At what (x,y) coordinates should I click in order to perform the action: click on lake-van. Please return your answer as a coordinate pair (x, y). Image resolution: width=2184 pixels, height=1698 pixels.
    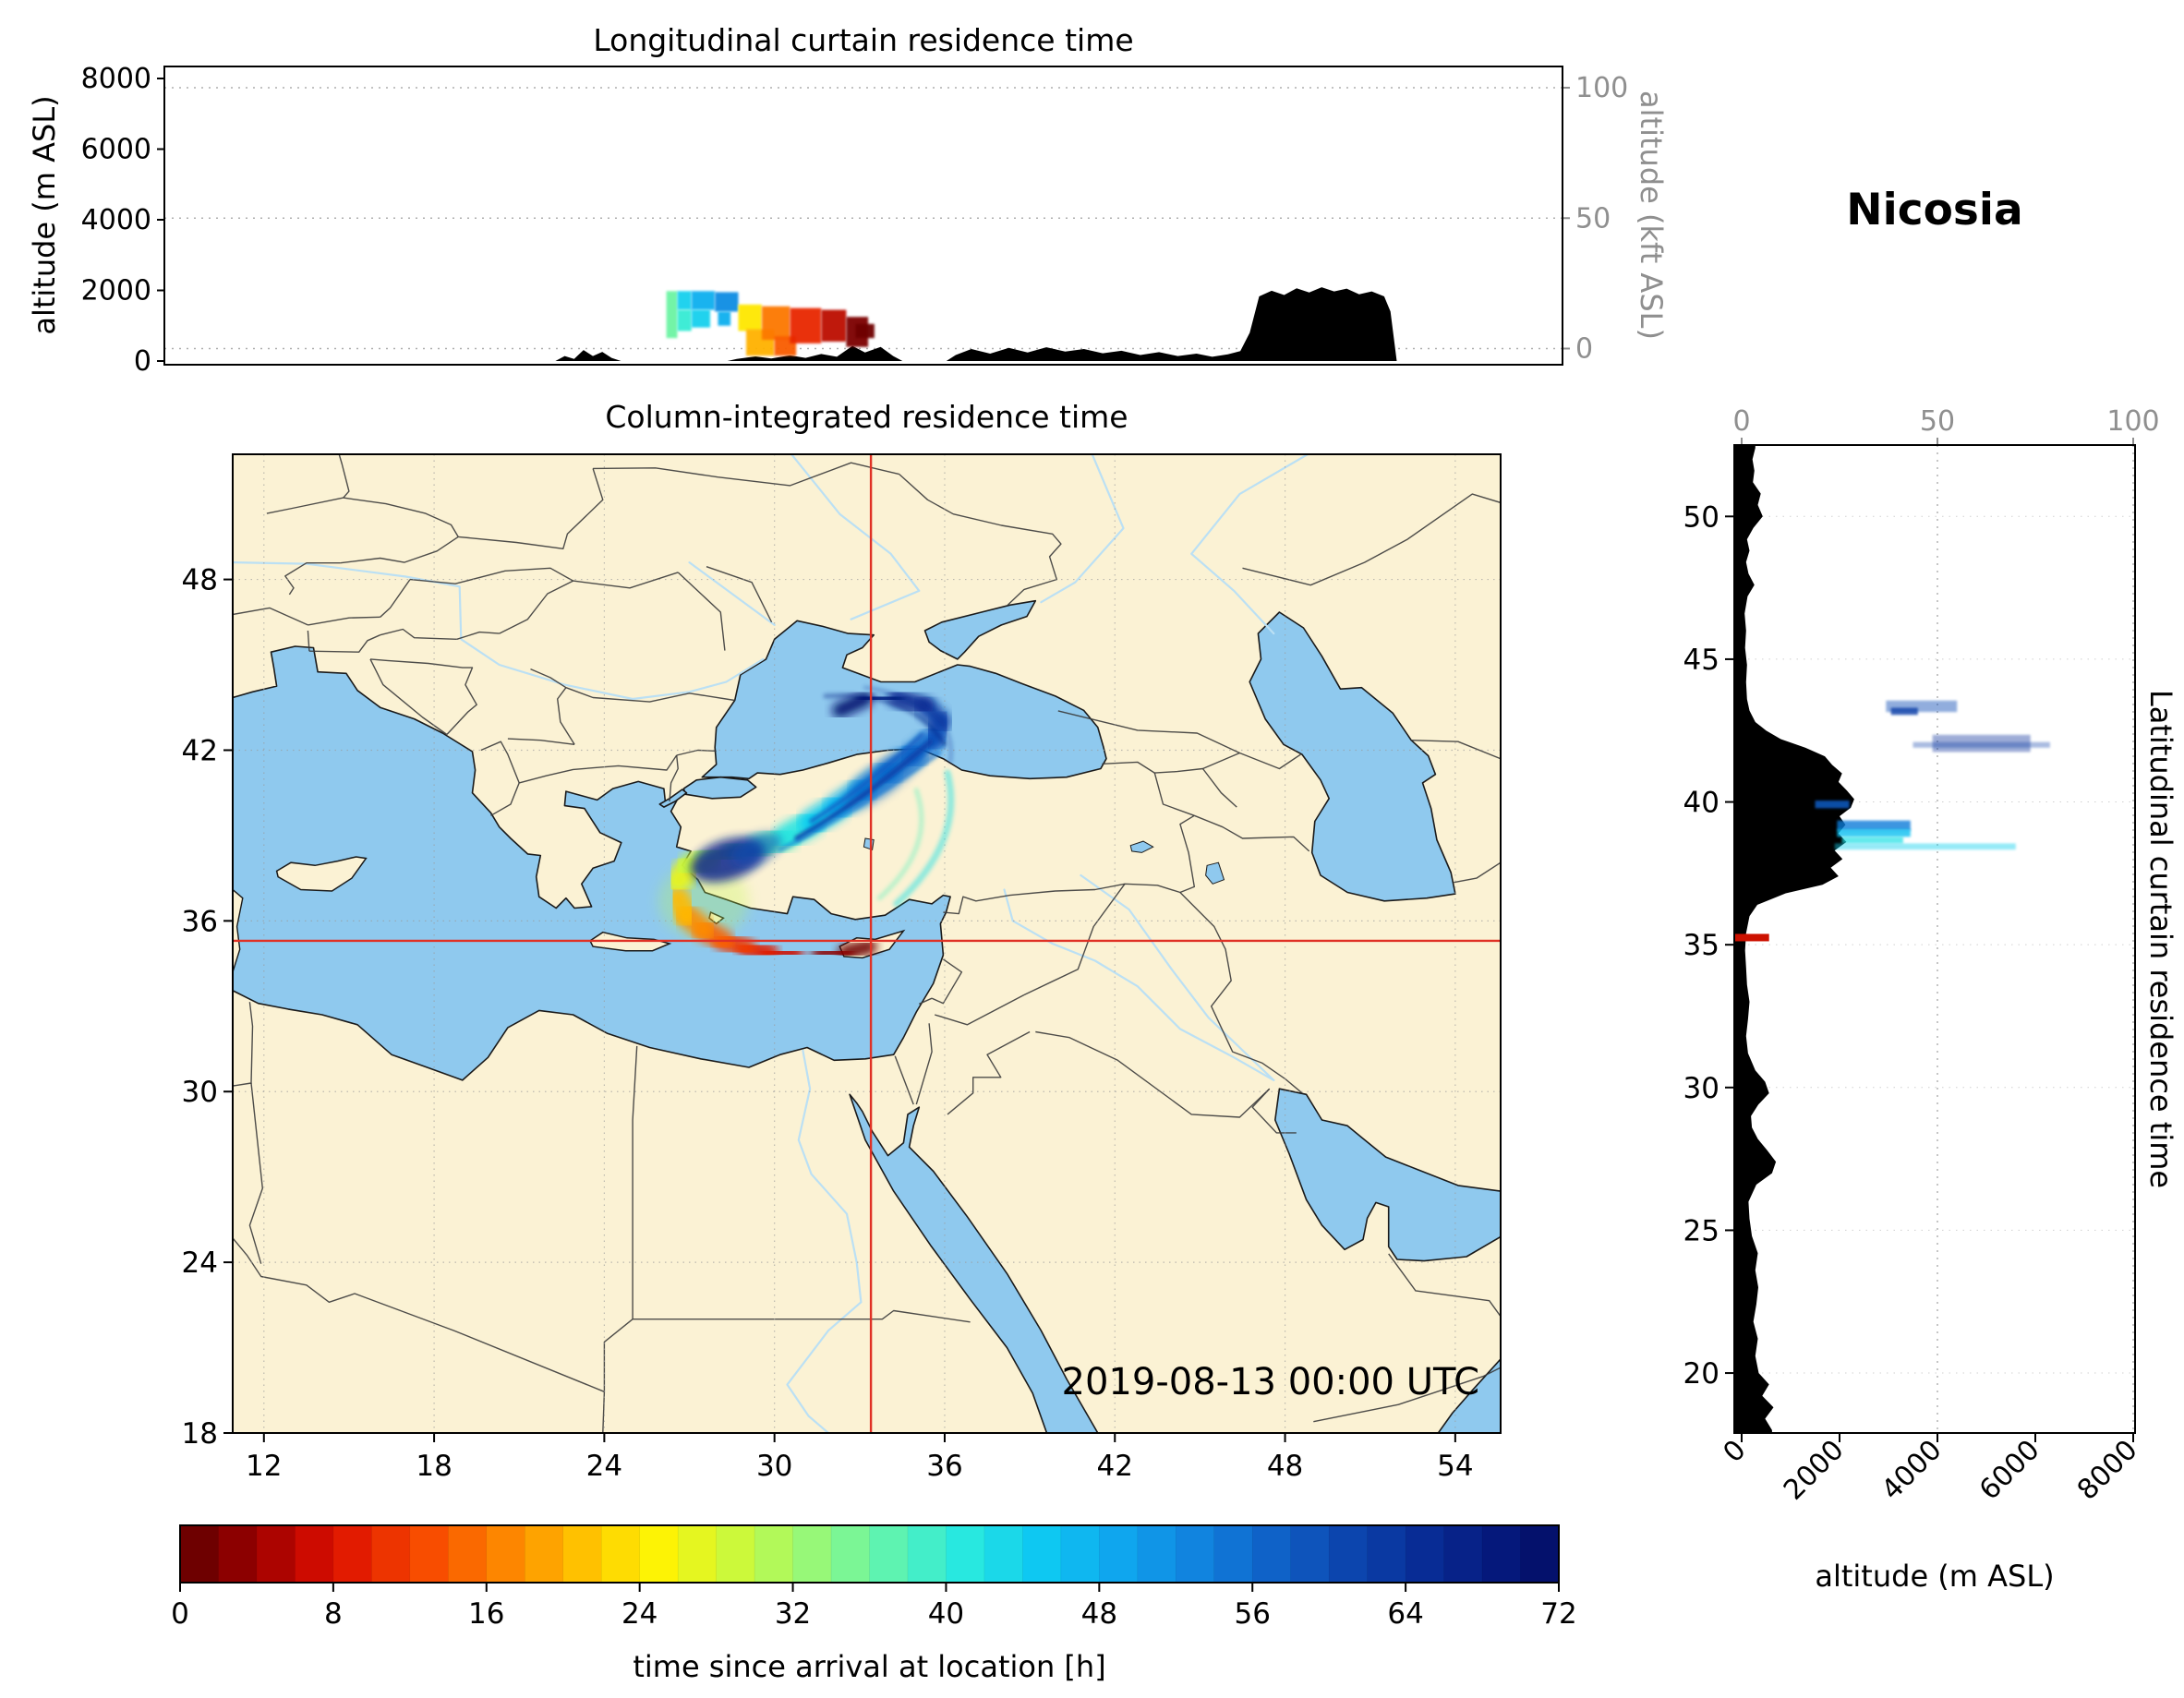
    Looking at the image, I should click on (1141, 846).